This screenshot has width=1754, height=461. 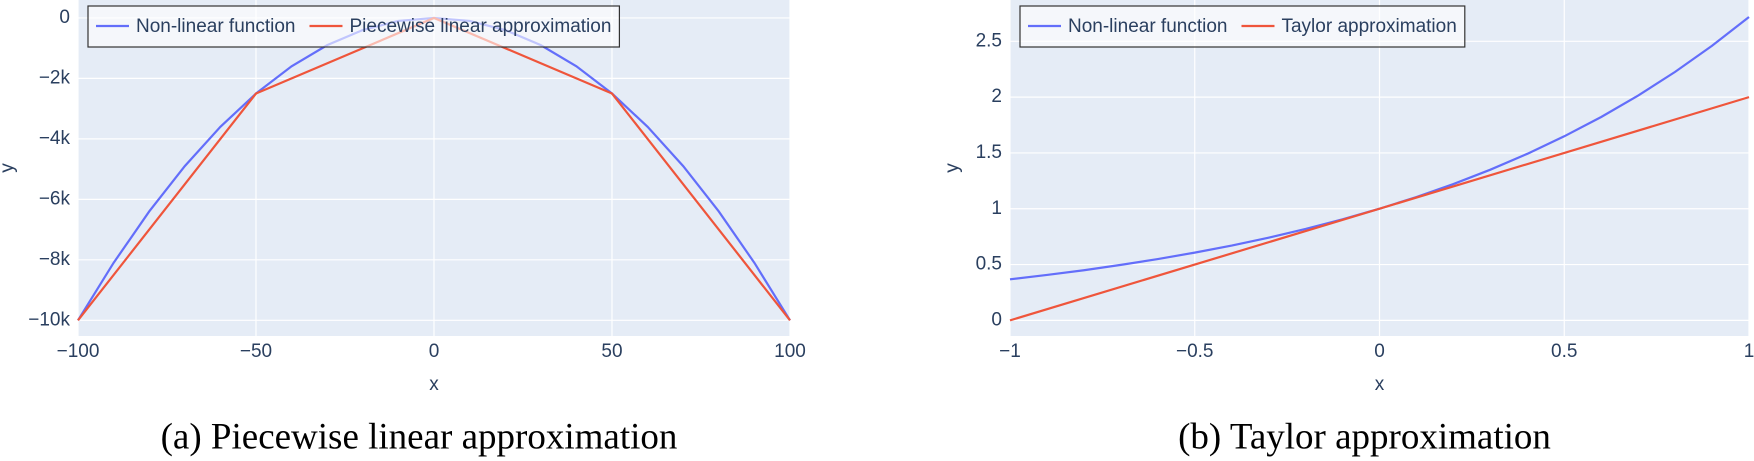 What do you see at coordinates (989, 264) in the screenshot?
I see `y-tick-label: 0.5` at bounding box center [989, 264].